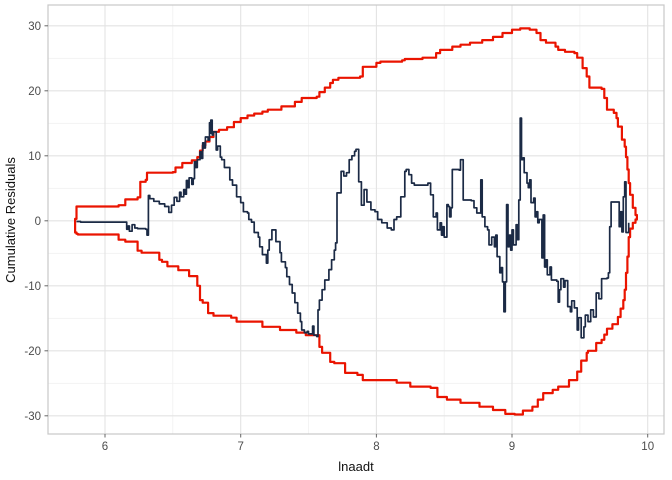 The image size is (672, 480). What do you see at coordinates (240, 447) in the screenshot?
I see `x-tick-label: 7` at bounding box center [240, 447].